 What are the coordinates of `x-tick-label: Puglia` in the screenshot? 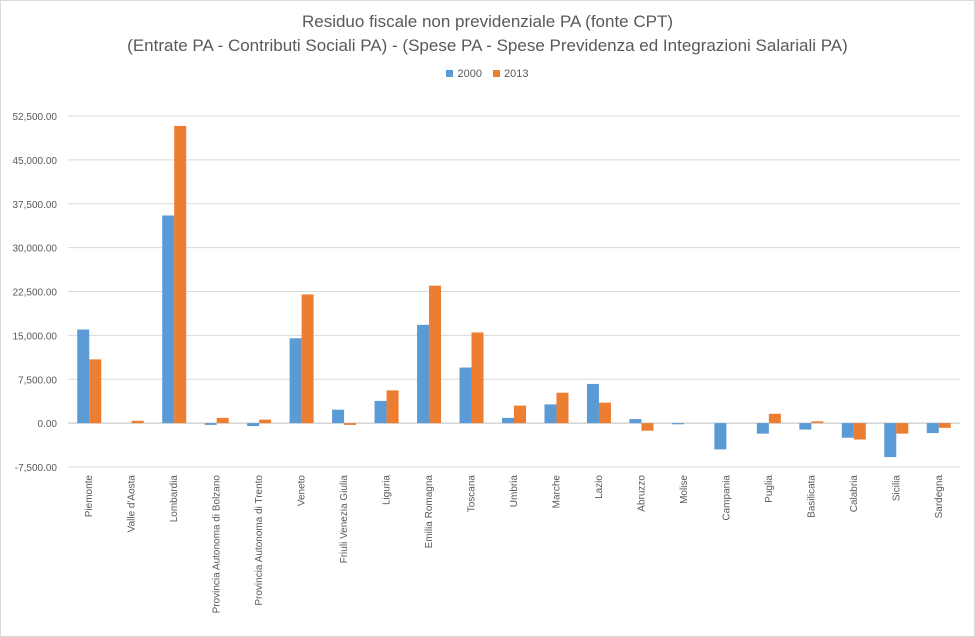 It's located at (769, 489).